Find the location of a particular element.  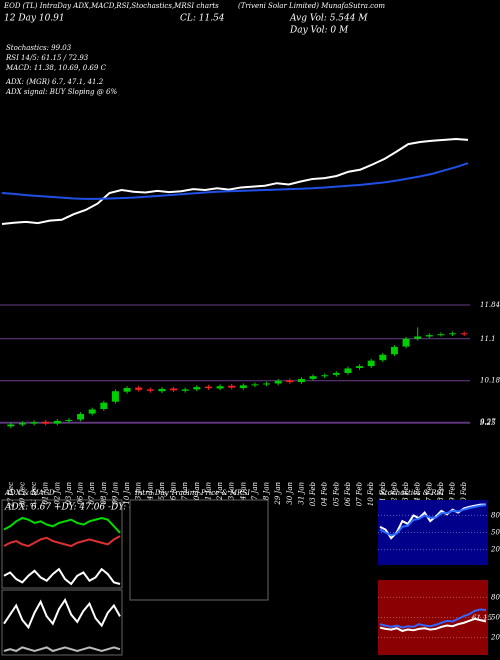

x-tick-label: 30 Jan is located at coordinates (290, 493).